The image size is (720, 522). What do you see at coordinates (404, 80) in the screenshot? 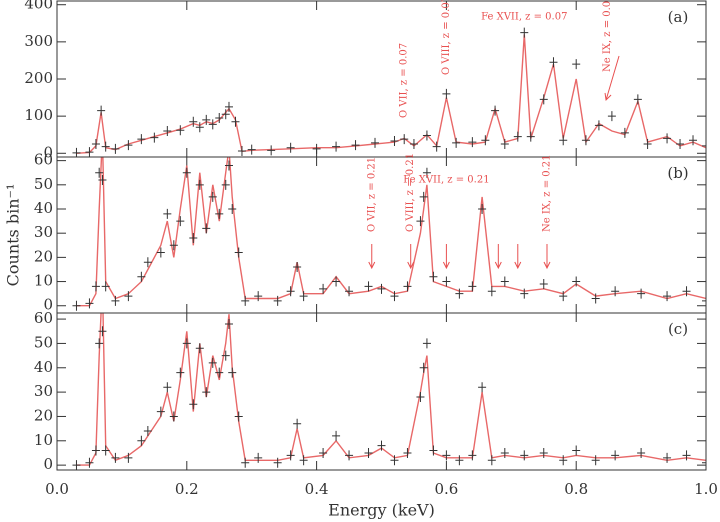
I see `line-annotation: O VII, z = 0.07` at bounding box center [404, 80].